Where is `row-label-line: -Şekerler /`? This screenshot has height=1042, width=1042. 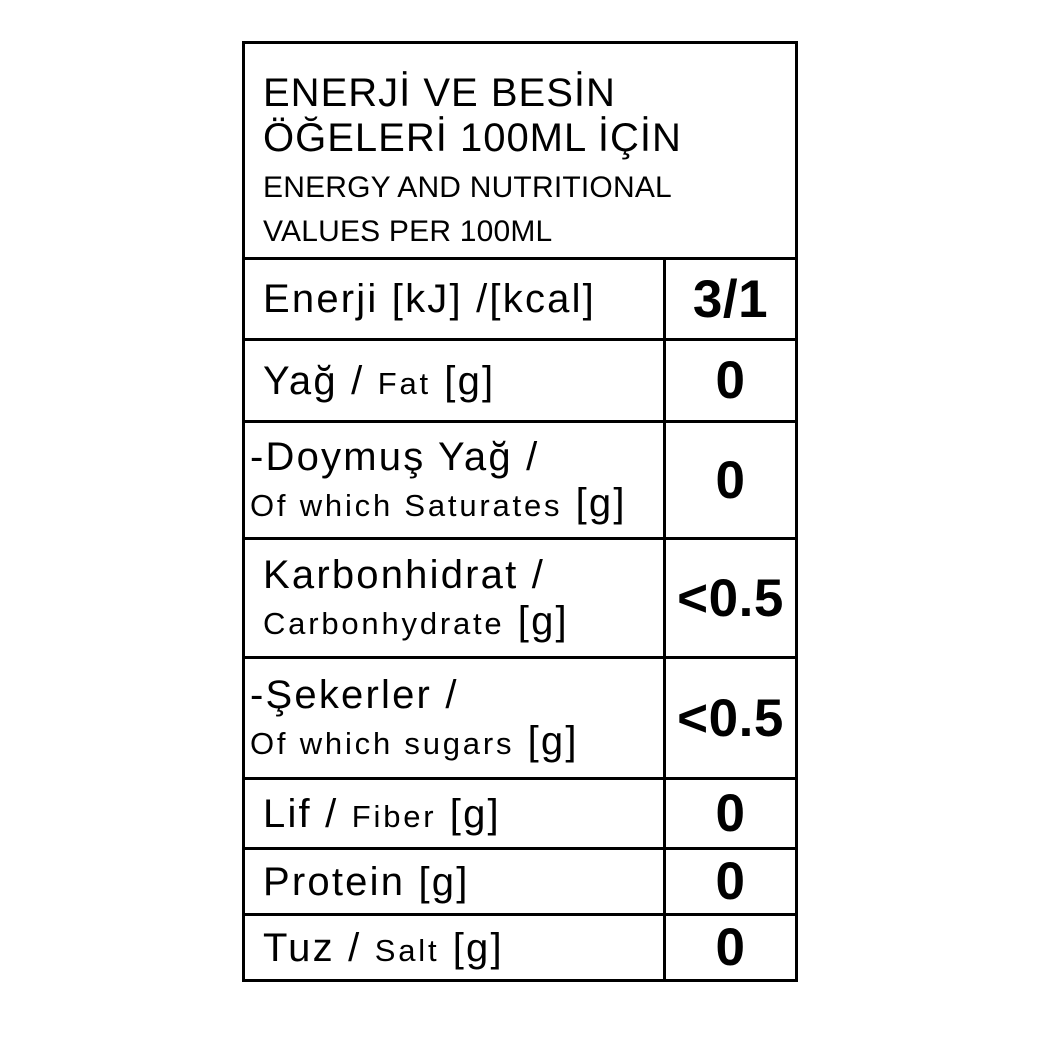 row-label-line: -Şekerler / is located at coordinates (456, 695).